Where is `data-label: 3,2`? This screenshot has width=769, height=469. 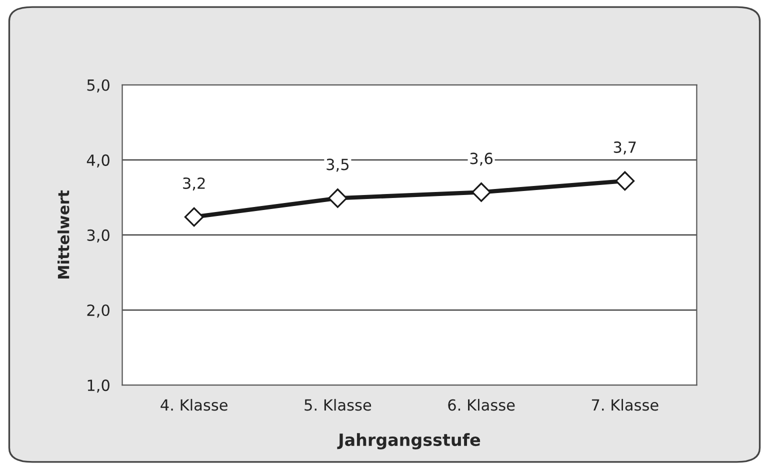 data-label: 3,2 is located at coordinates (194, 184).